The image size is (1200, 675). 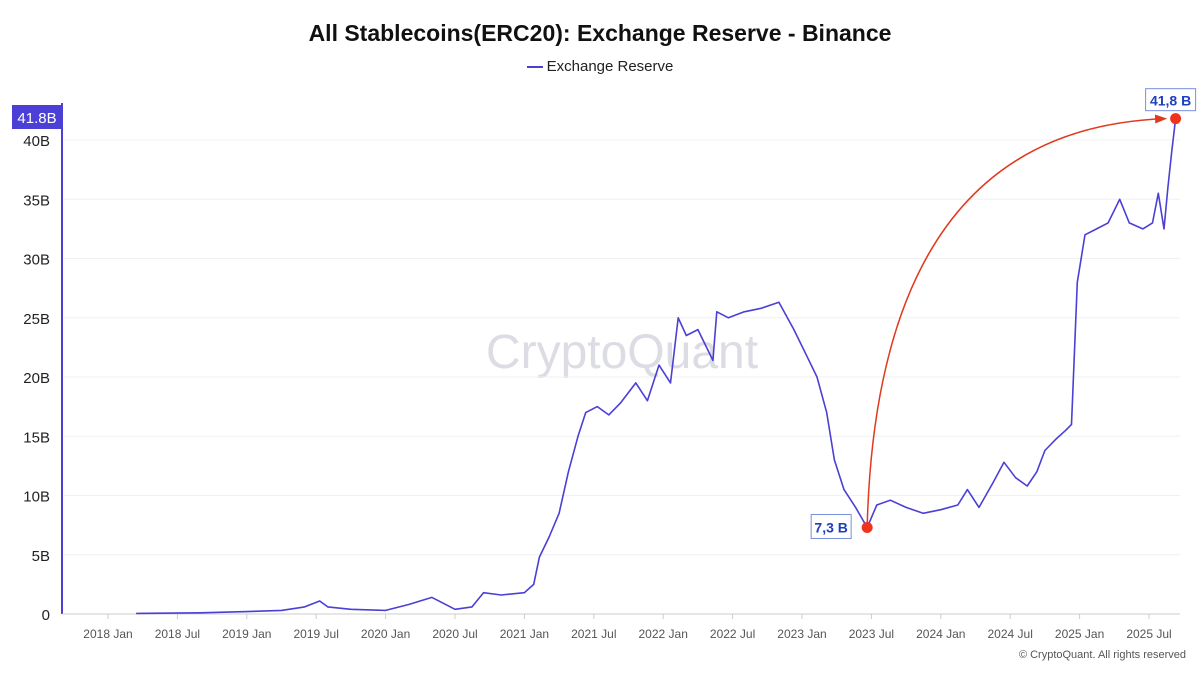 I want to click on copyright: © CryptoQuant. All rights reserved, so click(x=1102, y=655).